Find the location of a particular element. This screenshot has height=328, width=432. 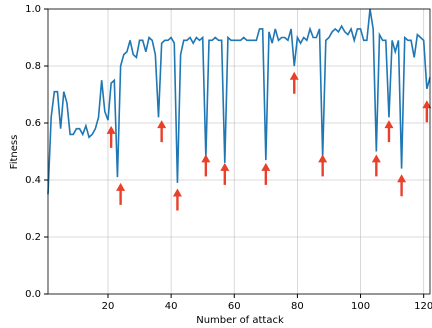

y-axis-label: Fitness is located at coordinates (14, 152).